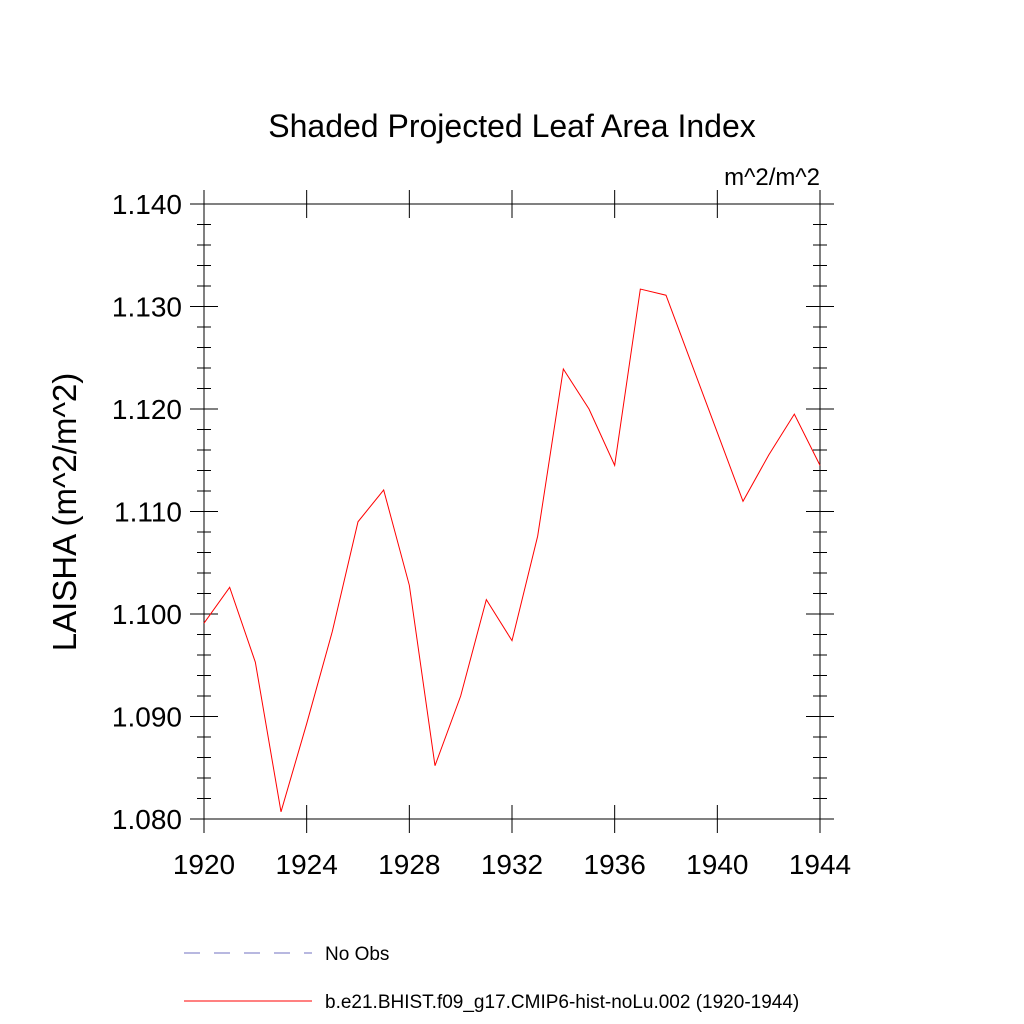 This screenshot has height=1024, width=1024. Describe the element at coordinates (357, 954) in the screenshot. I see `legend-label: No Obs` at that location.